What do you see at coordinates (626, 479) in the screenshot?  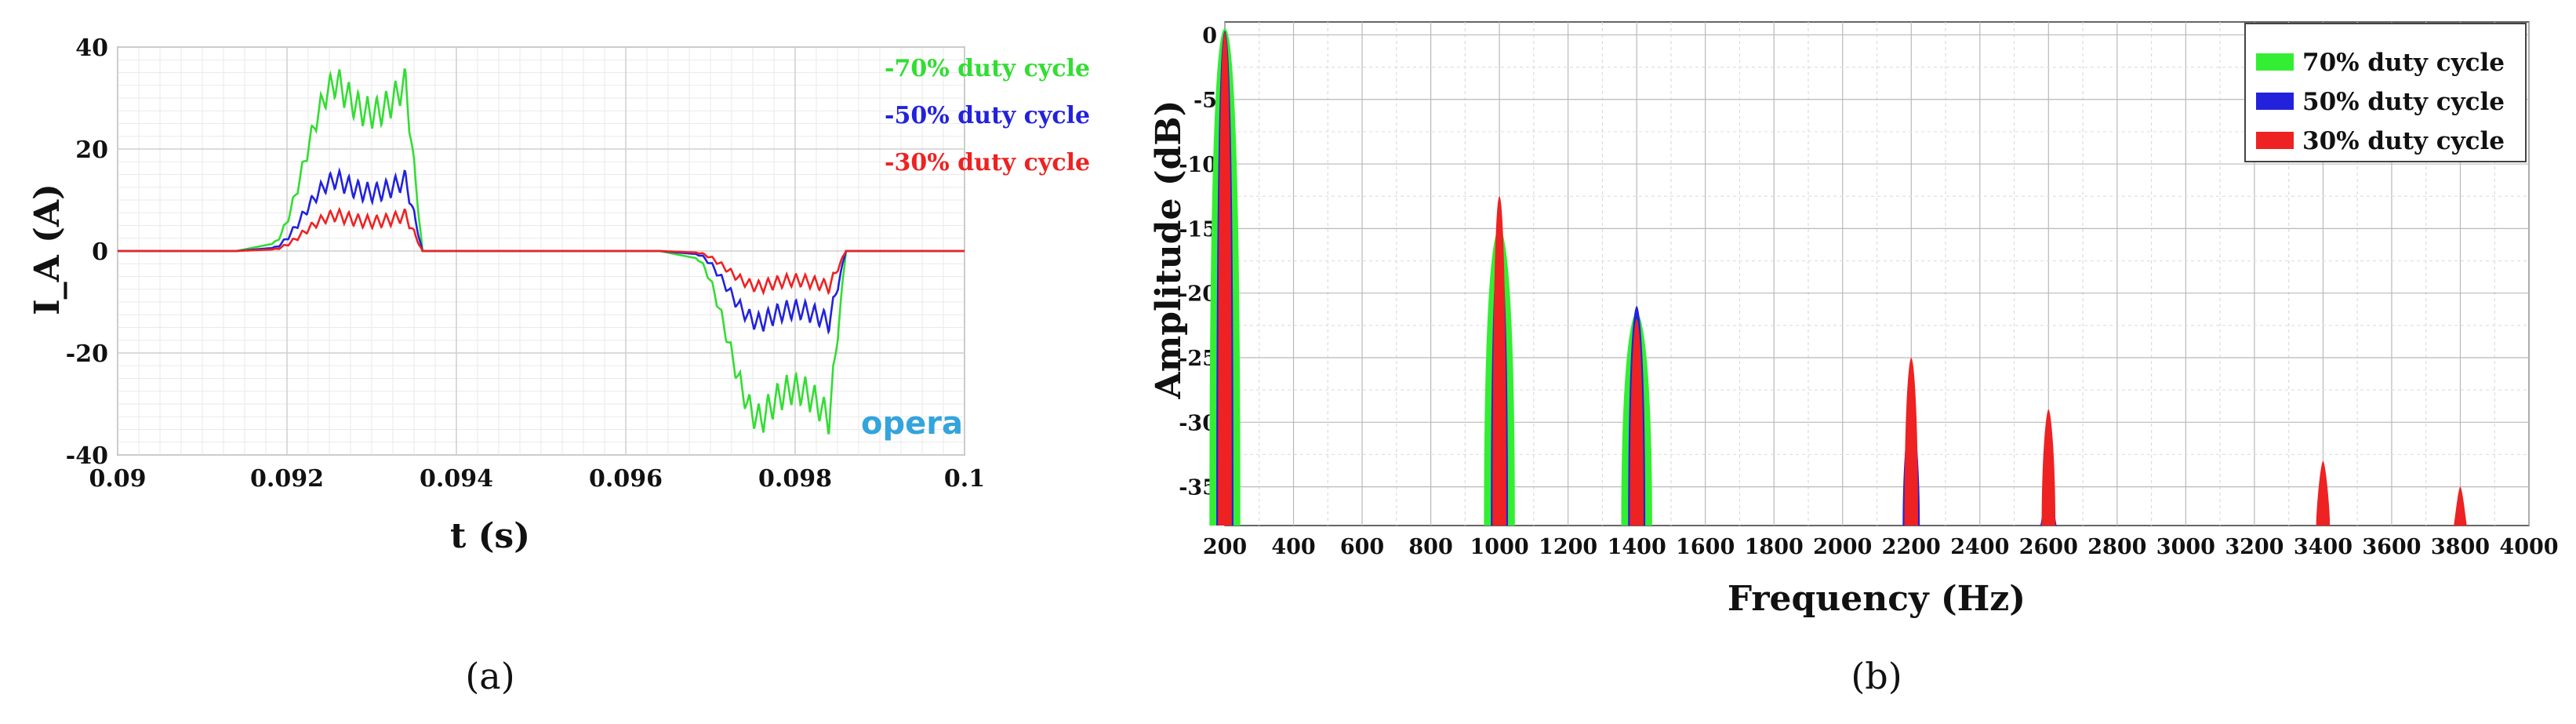 I see `x-tick-label-a: 0.096` at bounding box center [626, 479].